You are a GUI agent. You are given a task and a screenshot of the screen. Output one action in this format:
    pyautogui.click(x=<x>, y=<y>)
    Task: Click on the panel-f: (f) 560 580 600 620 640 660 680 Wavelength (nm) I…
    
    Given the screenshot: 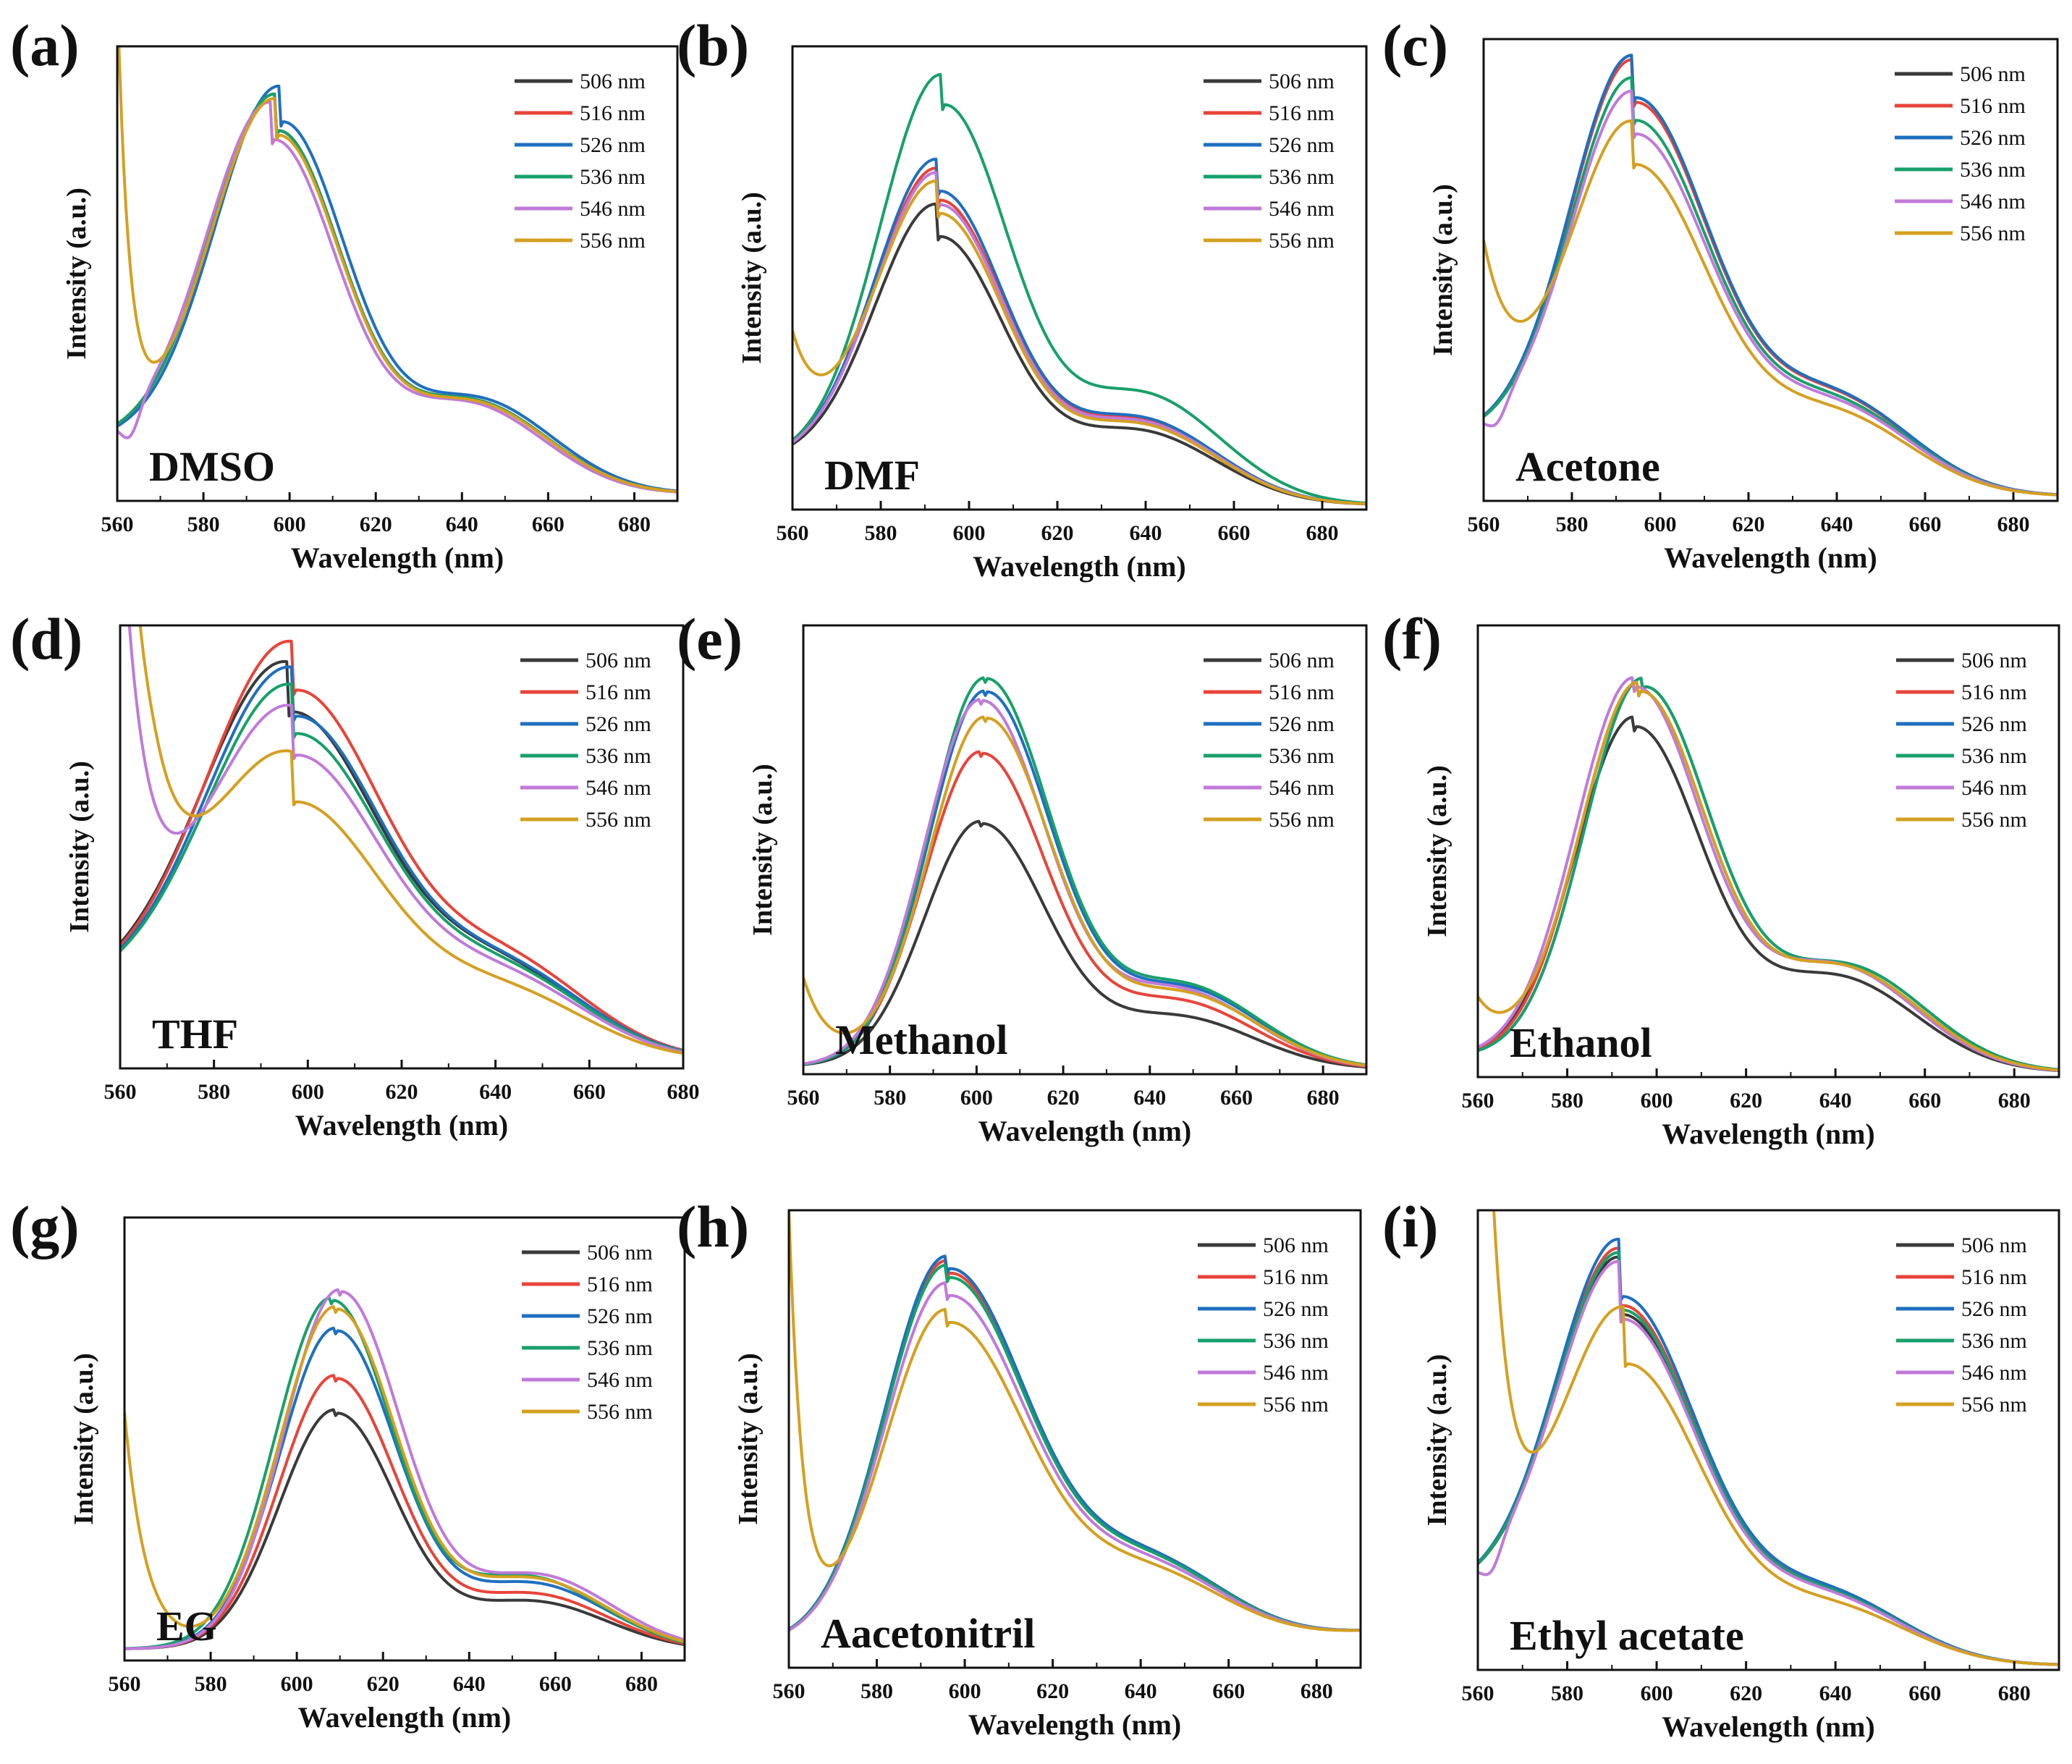 What is the action you would take?
    pyautogui.click(x=1721, y=878)
    